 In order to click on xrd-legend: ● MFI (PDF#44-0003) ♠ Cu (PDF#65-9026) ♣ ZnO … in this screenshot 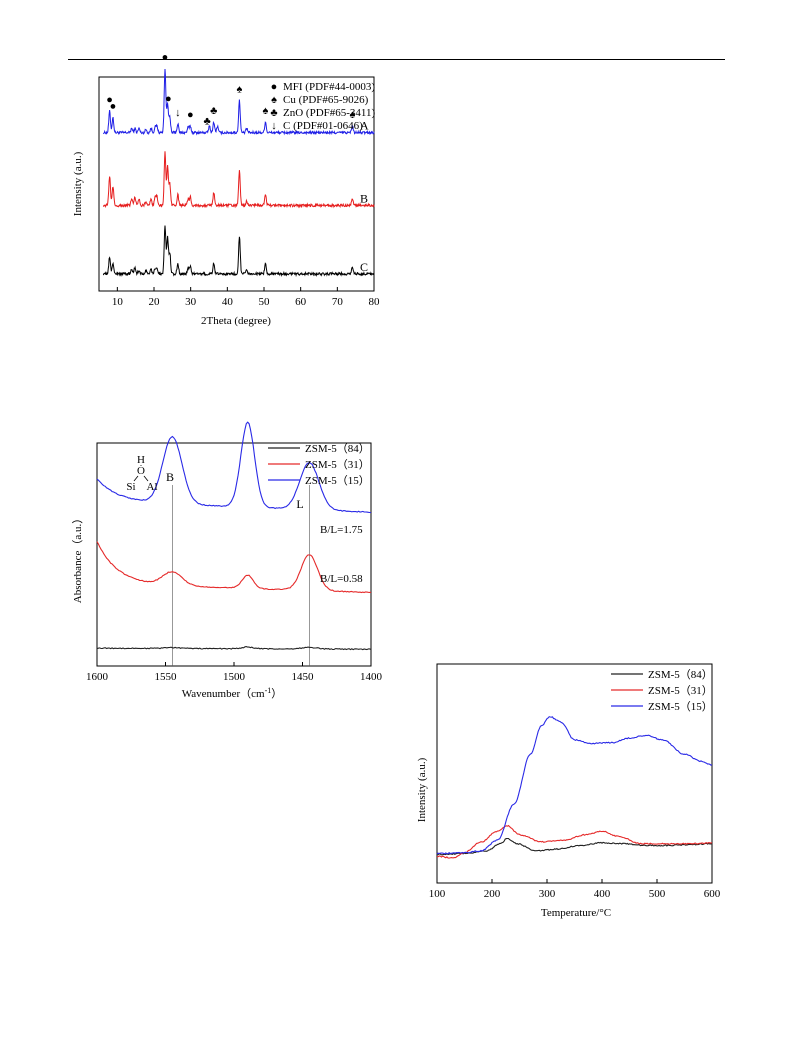, I will do `click(322, 106)`.